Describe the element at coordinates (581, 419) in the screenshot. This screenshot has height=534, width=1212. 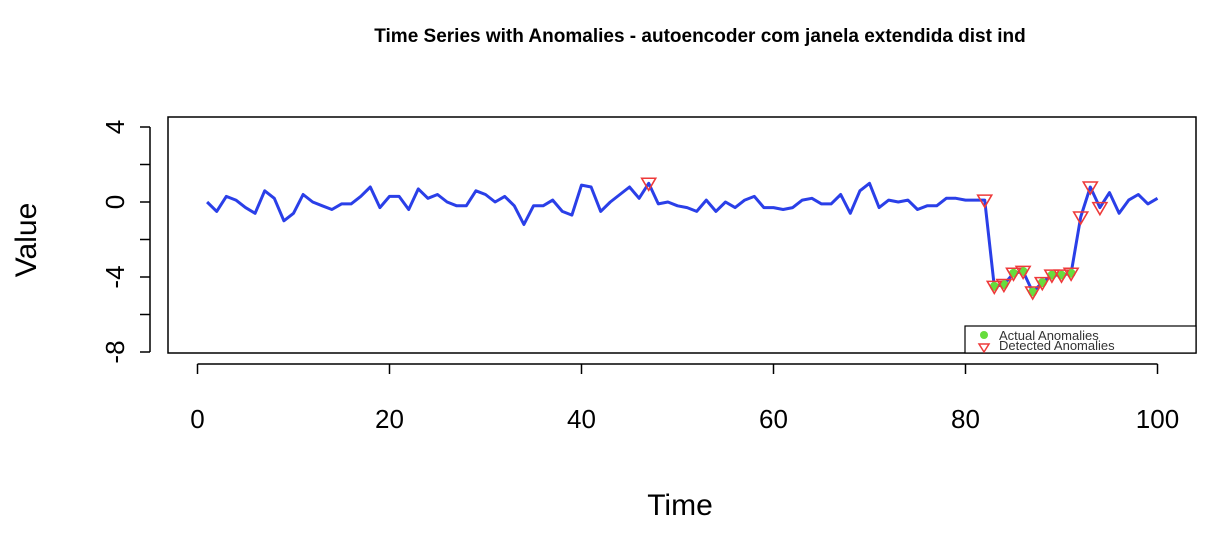
I see `x-tick-label: 40` at that location.